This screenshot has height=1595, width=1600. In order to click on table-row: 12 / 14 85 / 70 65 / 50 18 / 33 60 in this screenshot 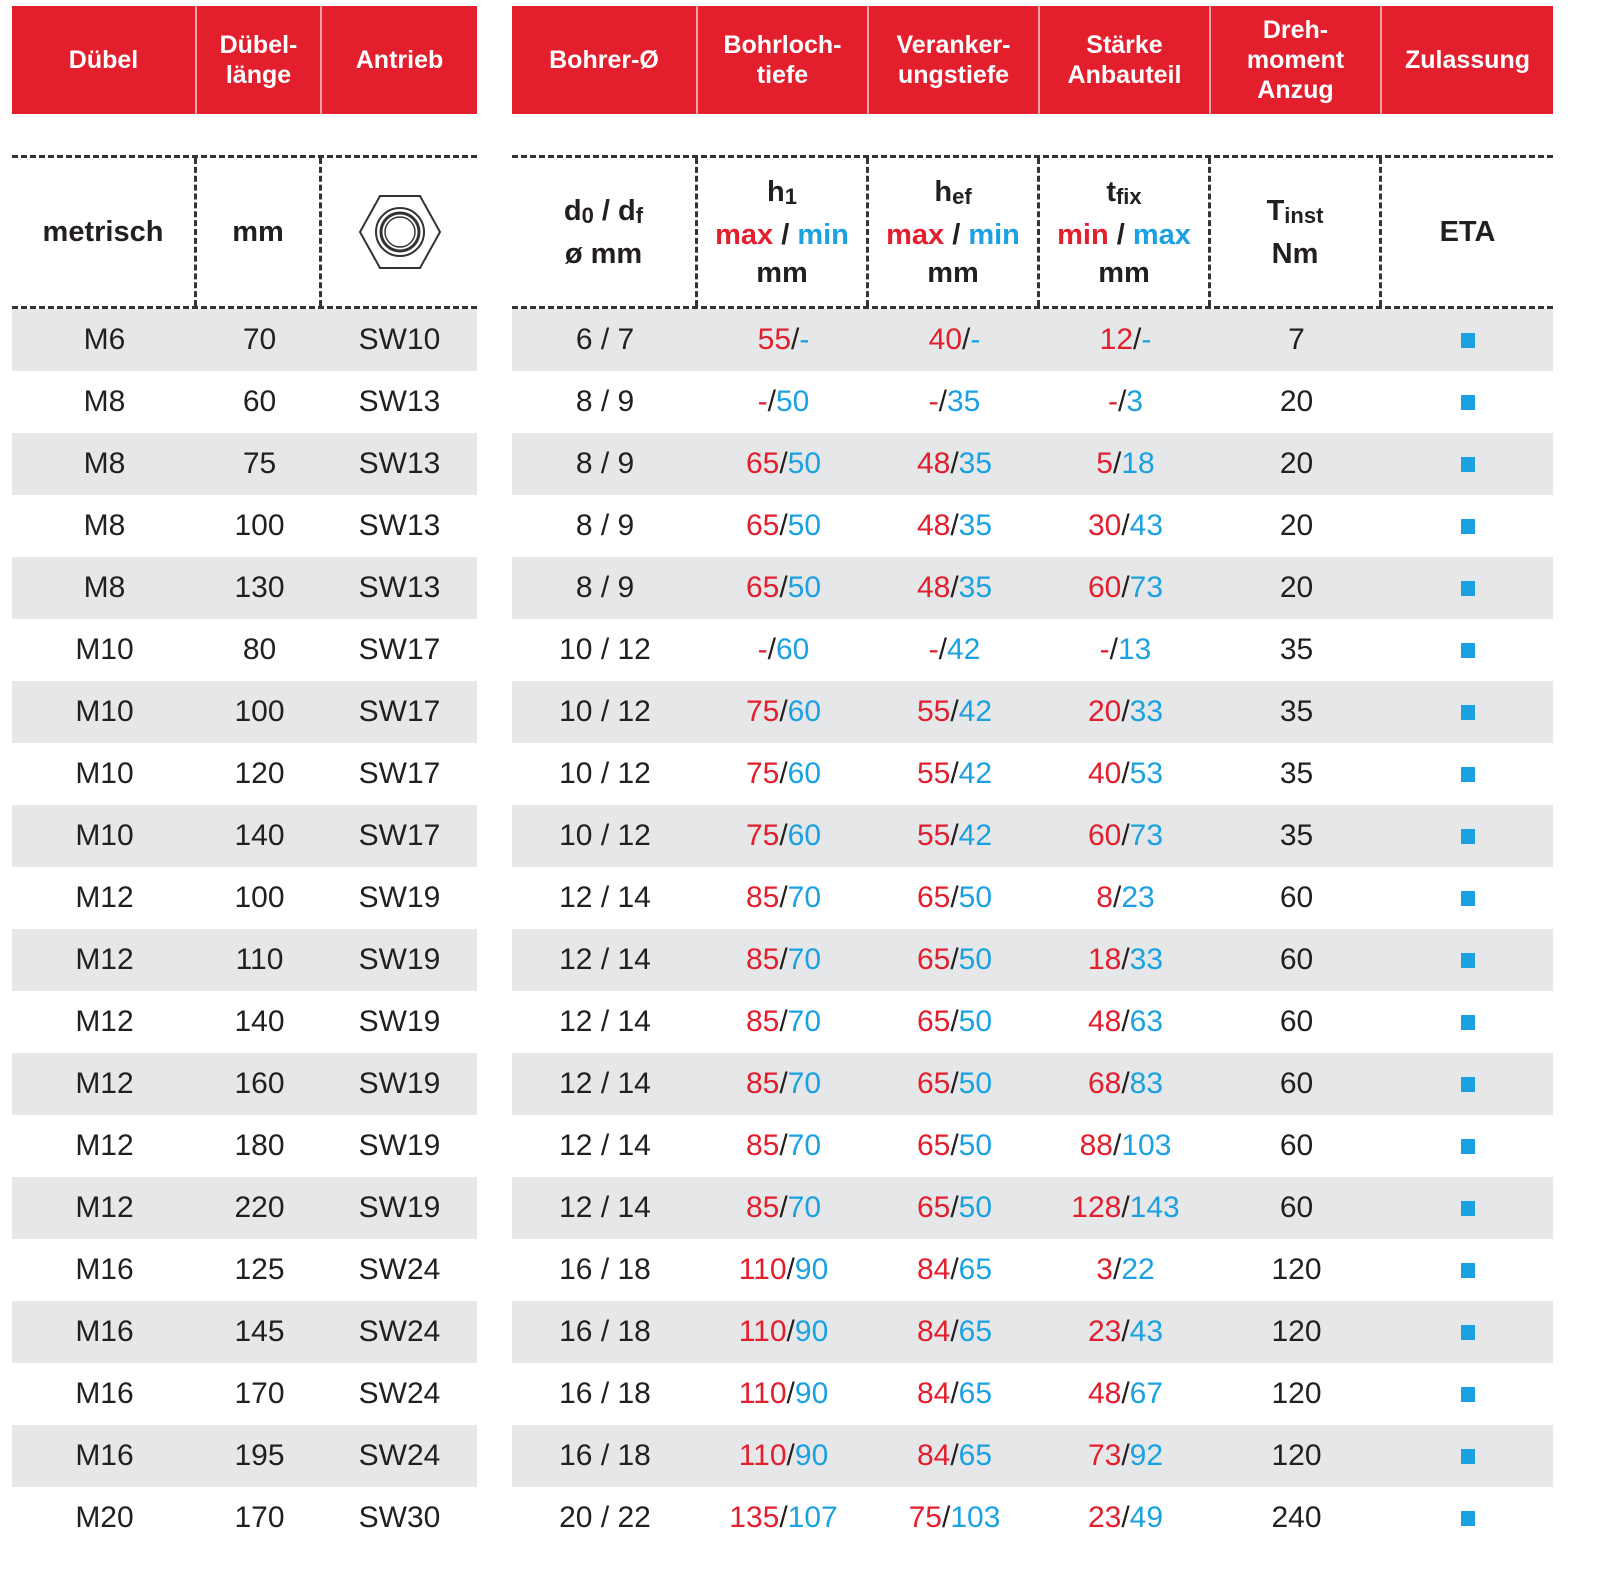, I will do `click(1032, 960)`.